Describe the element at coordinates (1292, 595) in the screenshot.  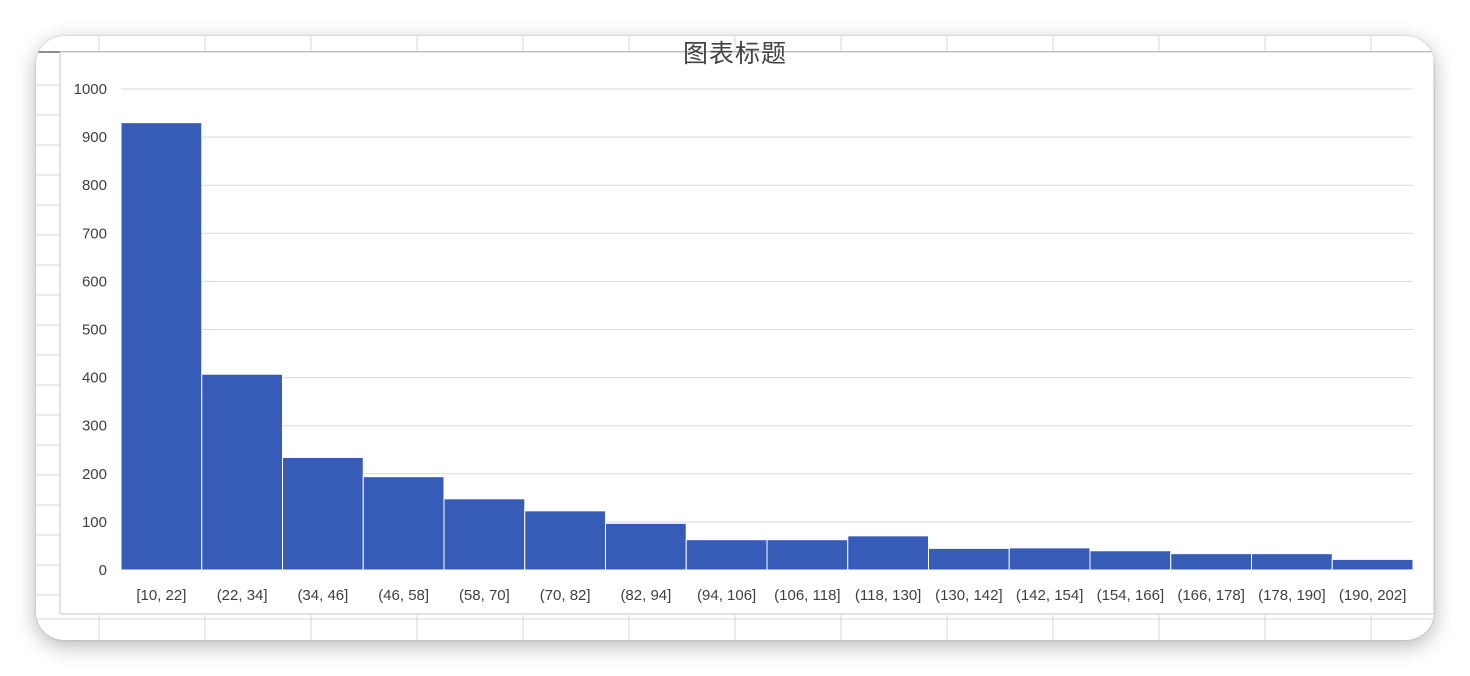
I see `x-tick-label: (178, 190]` at that location.